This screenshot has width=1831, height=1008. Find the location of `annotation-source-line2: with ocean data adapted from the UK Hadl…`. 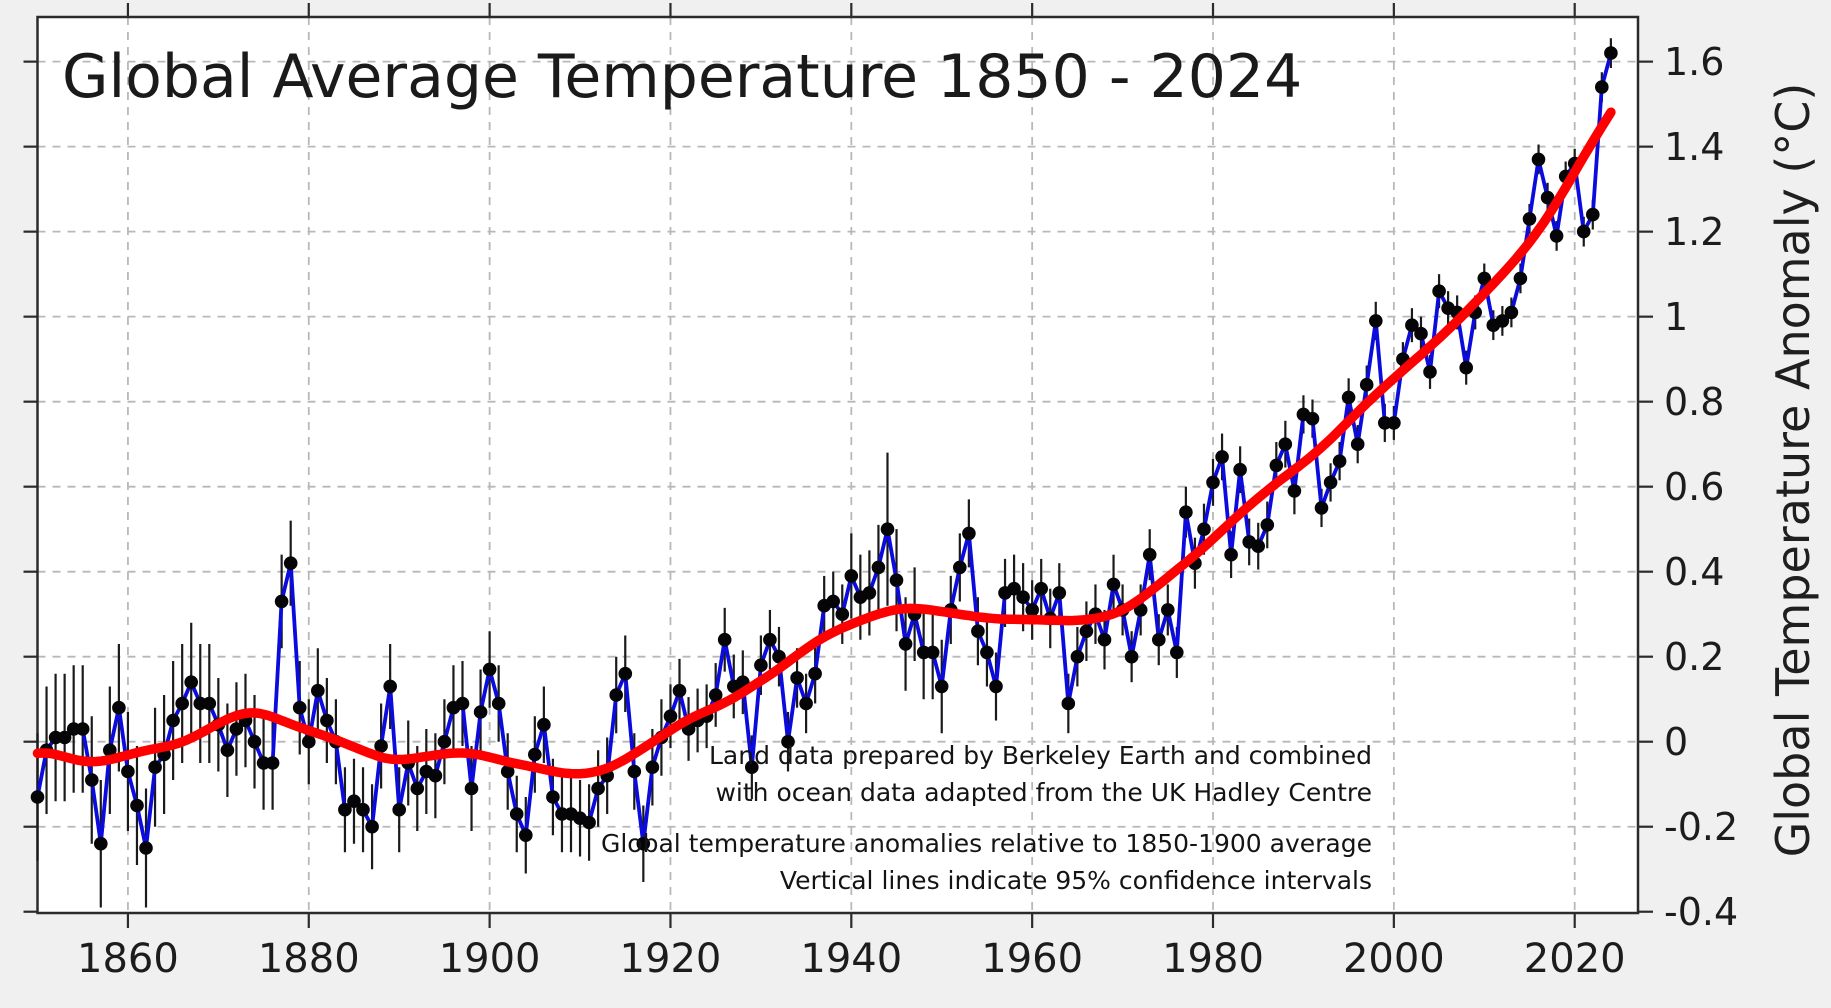

annotation-source-line2: with ocean data adapted from the UK Hadl… is located at coordinates (1043, 792).